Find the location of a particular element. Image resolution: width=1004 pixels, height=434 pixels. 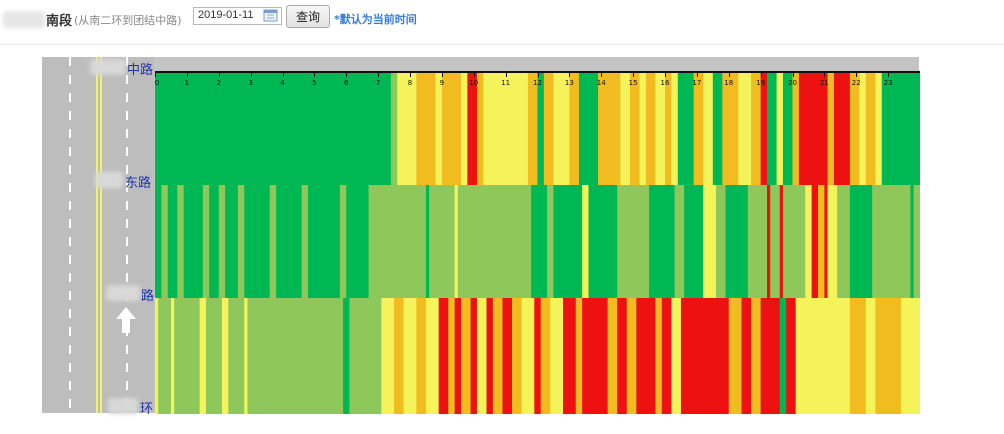

query-button: 查询 is located at coordinates (308, 16).